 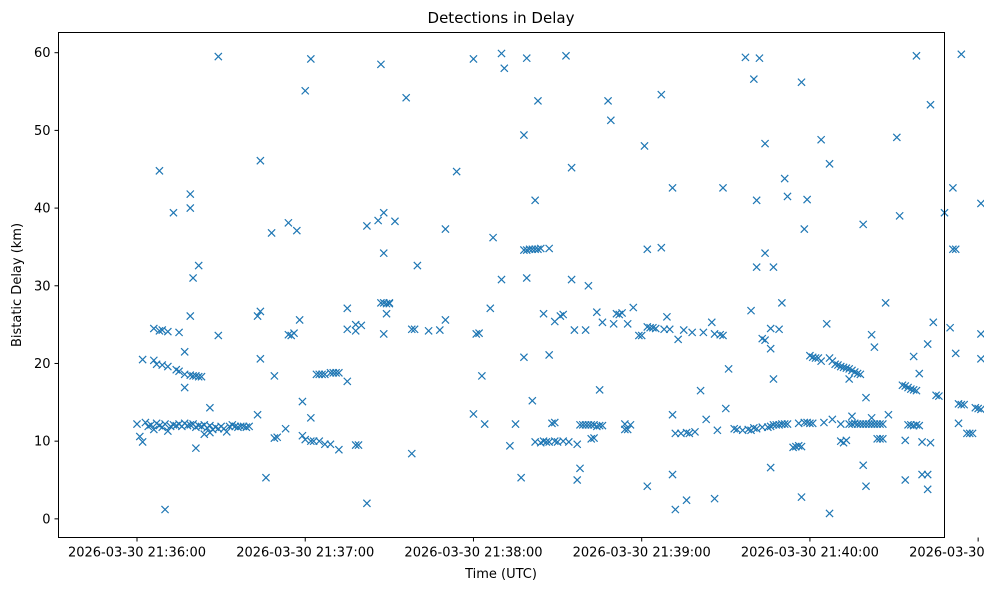 What do you see at coordinates (501, 18) in the screenshot?
I see `chart-title: Detections in Delay` at bounding box center [501, 18].